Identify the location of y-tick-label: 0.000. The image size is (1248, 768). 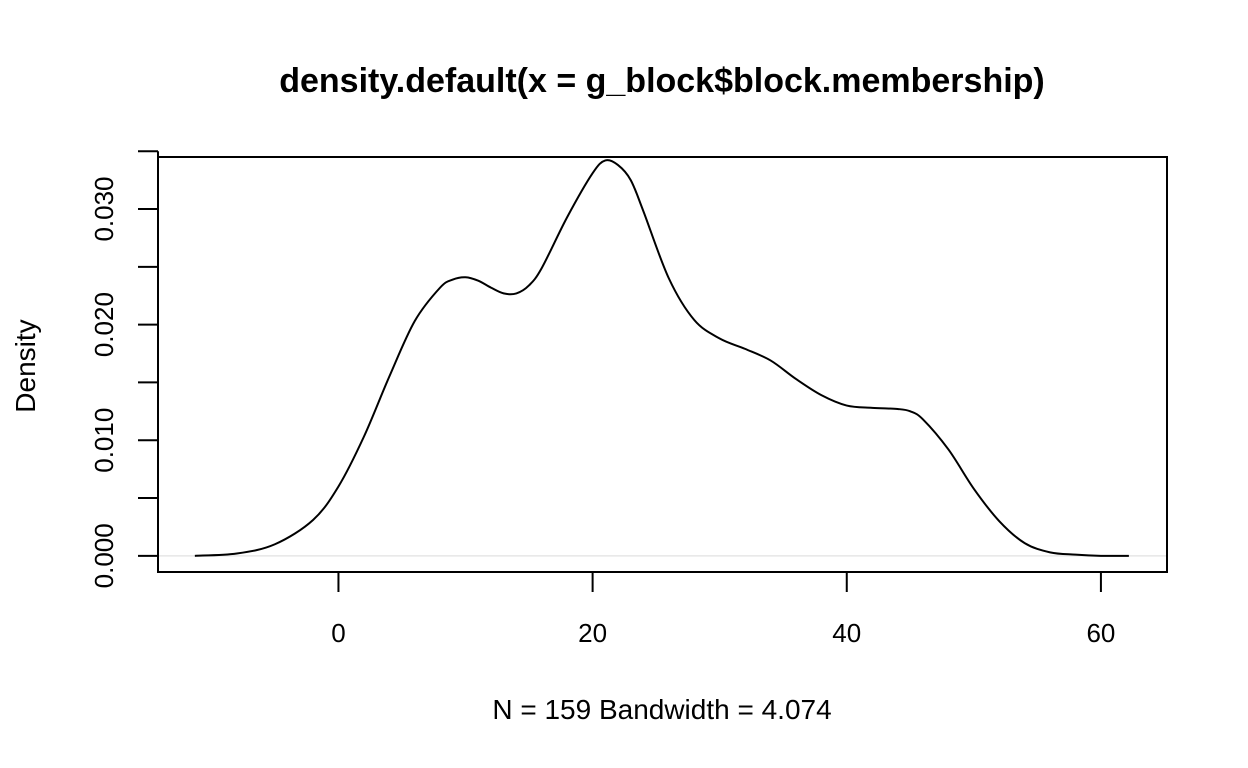
(104, 555).